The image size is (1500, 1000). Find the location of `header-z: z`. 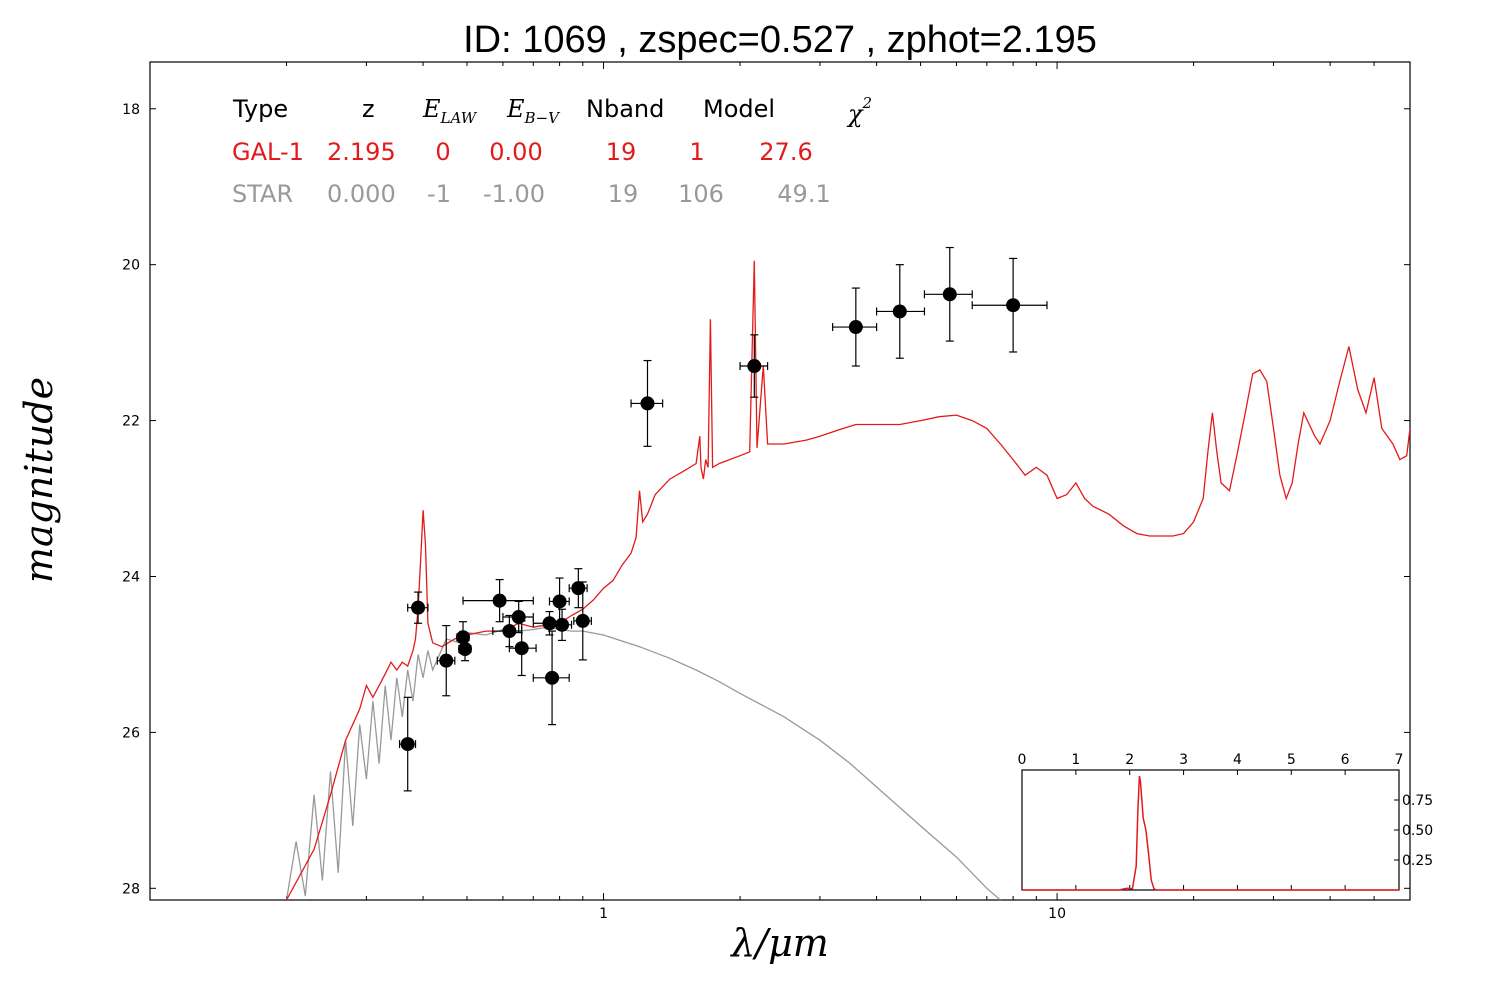

header-z: z is located at coordinates (368, 109).